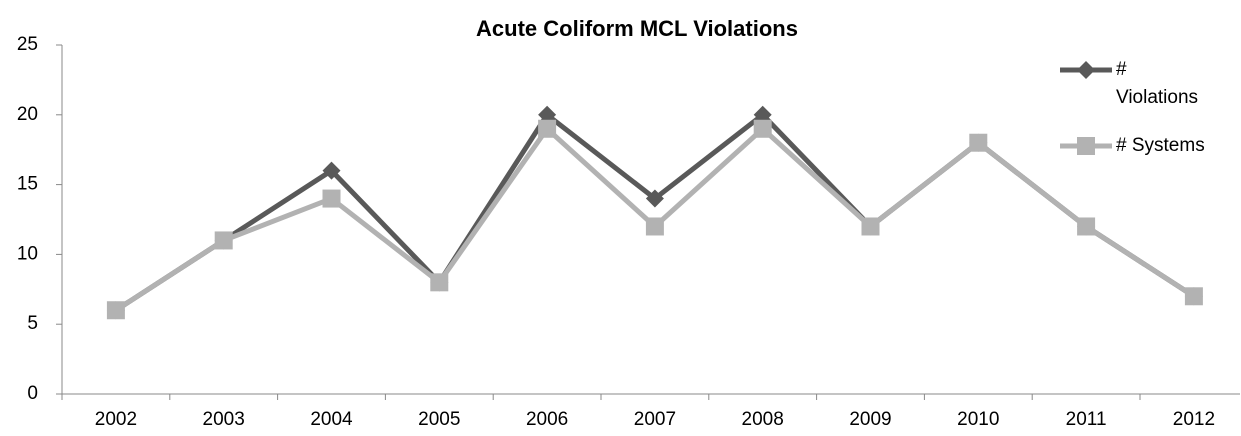 This screenshot has height=436, width=1241. Describe the element at coordinates (439, 419) in the screenshot. I see `x-tick-label: 2005` at that location.